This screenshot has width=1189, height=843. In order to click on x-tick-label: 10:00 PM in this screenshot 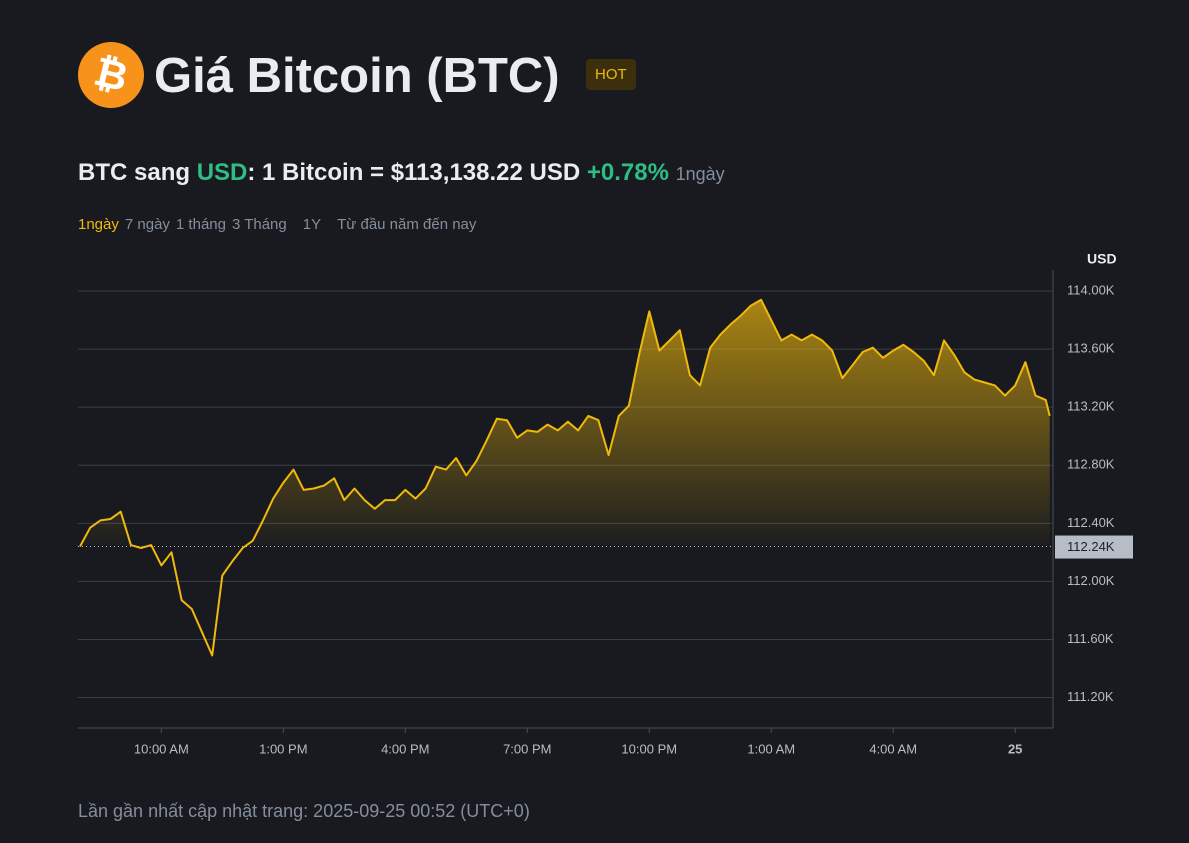, I will do `click(649, 748)`.